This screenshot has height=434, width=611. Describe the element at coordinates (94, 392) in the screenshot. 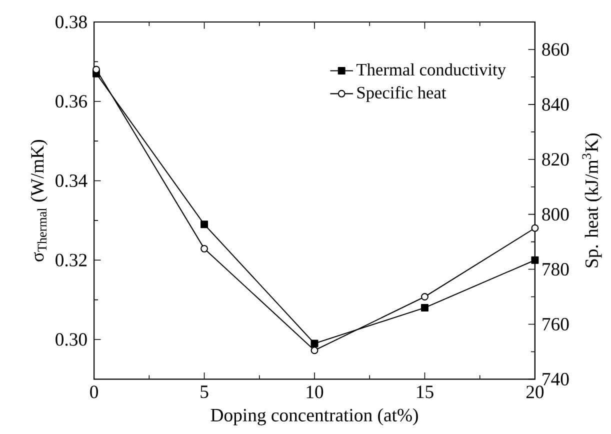

I see `x-tick-label: 0` at that location.